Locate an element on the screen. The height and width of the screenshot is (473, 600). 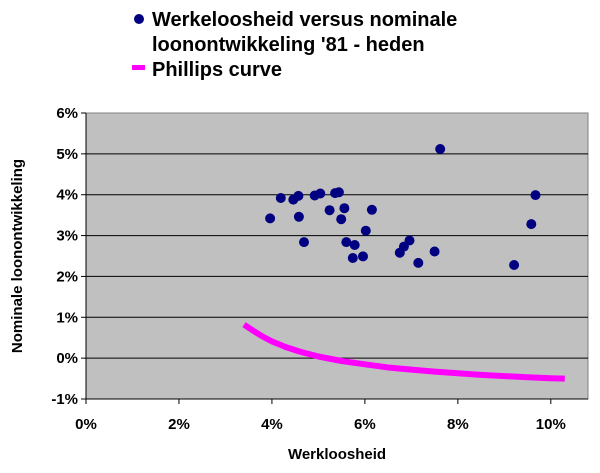
y-axis-title: Nominale loonontwikkeling is located at coordinates (17, 256).